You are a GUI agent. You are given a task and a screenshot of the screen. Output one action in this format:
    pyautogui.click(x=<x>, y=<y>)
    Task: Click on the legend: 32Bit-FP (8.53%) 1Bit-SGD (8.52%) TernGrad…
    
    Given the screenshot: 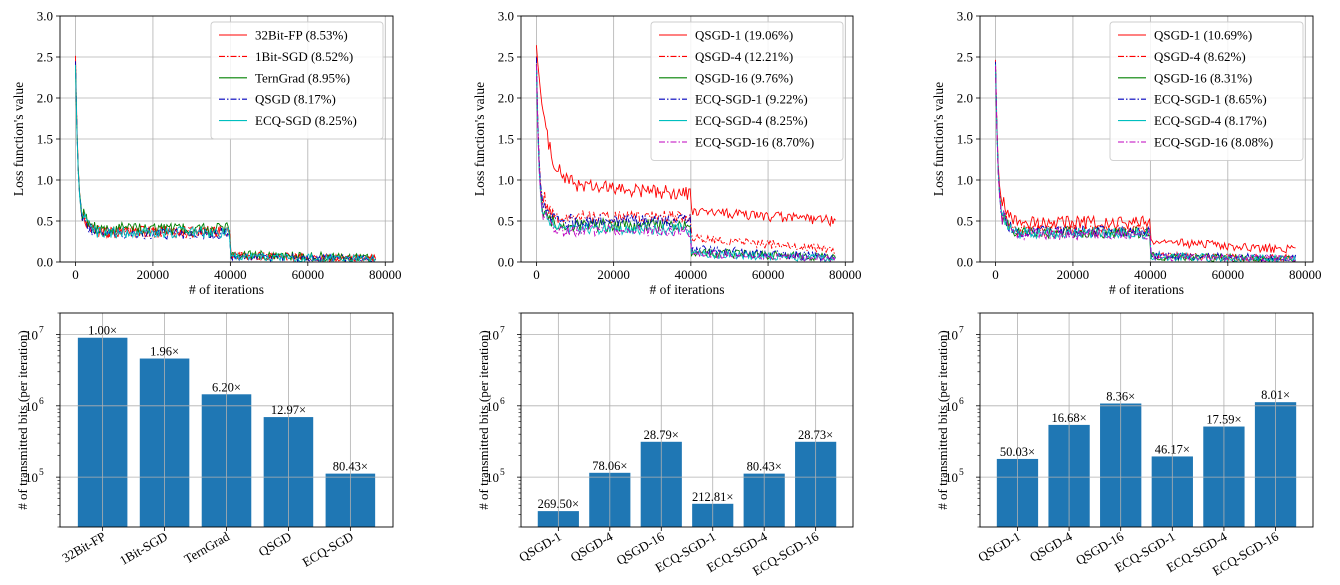 What is the action you would take?
    pyautogui.click(x=297, y=80)
    